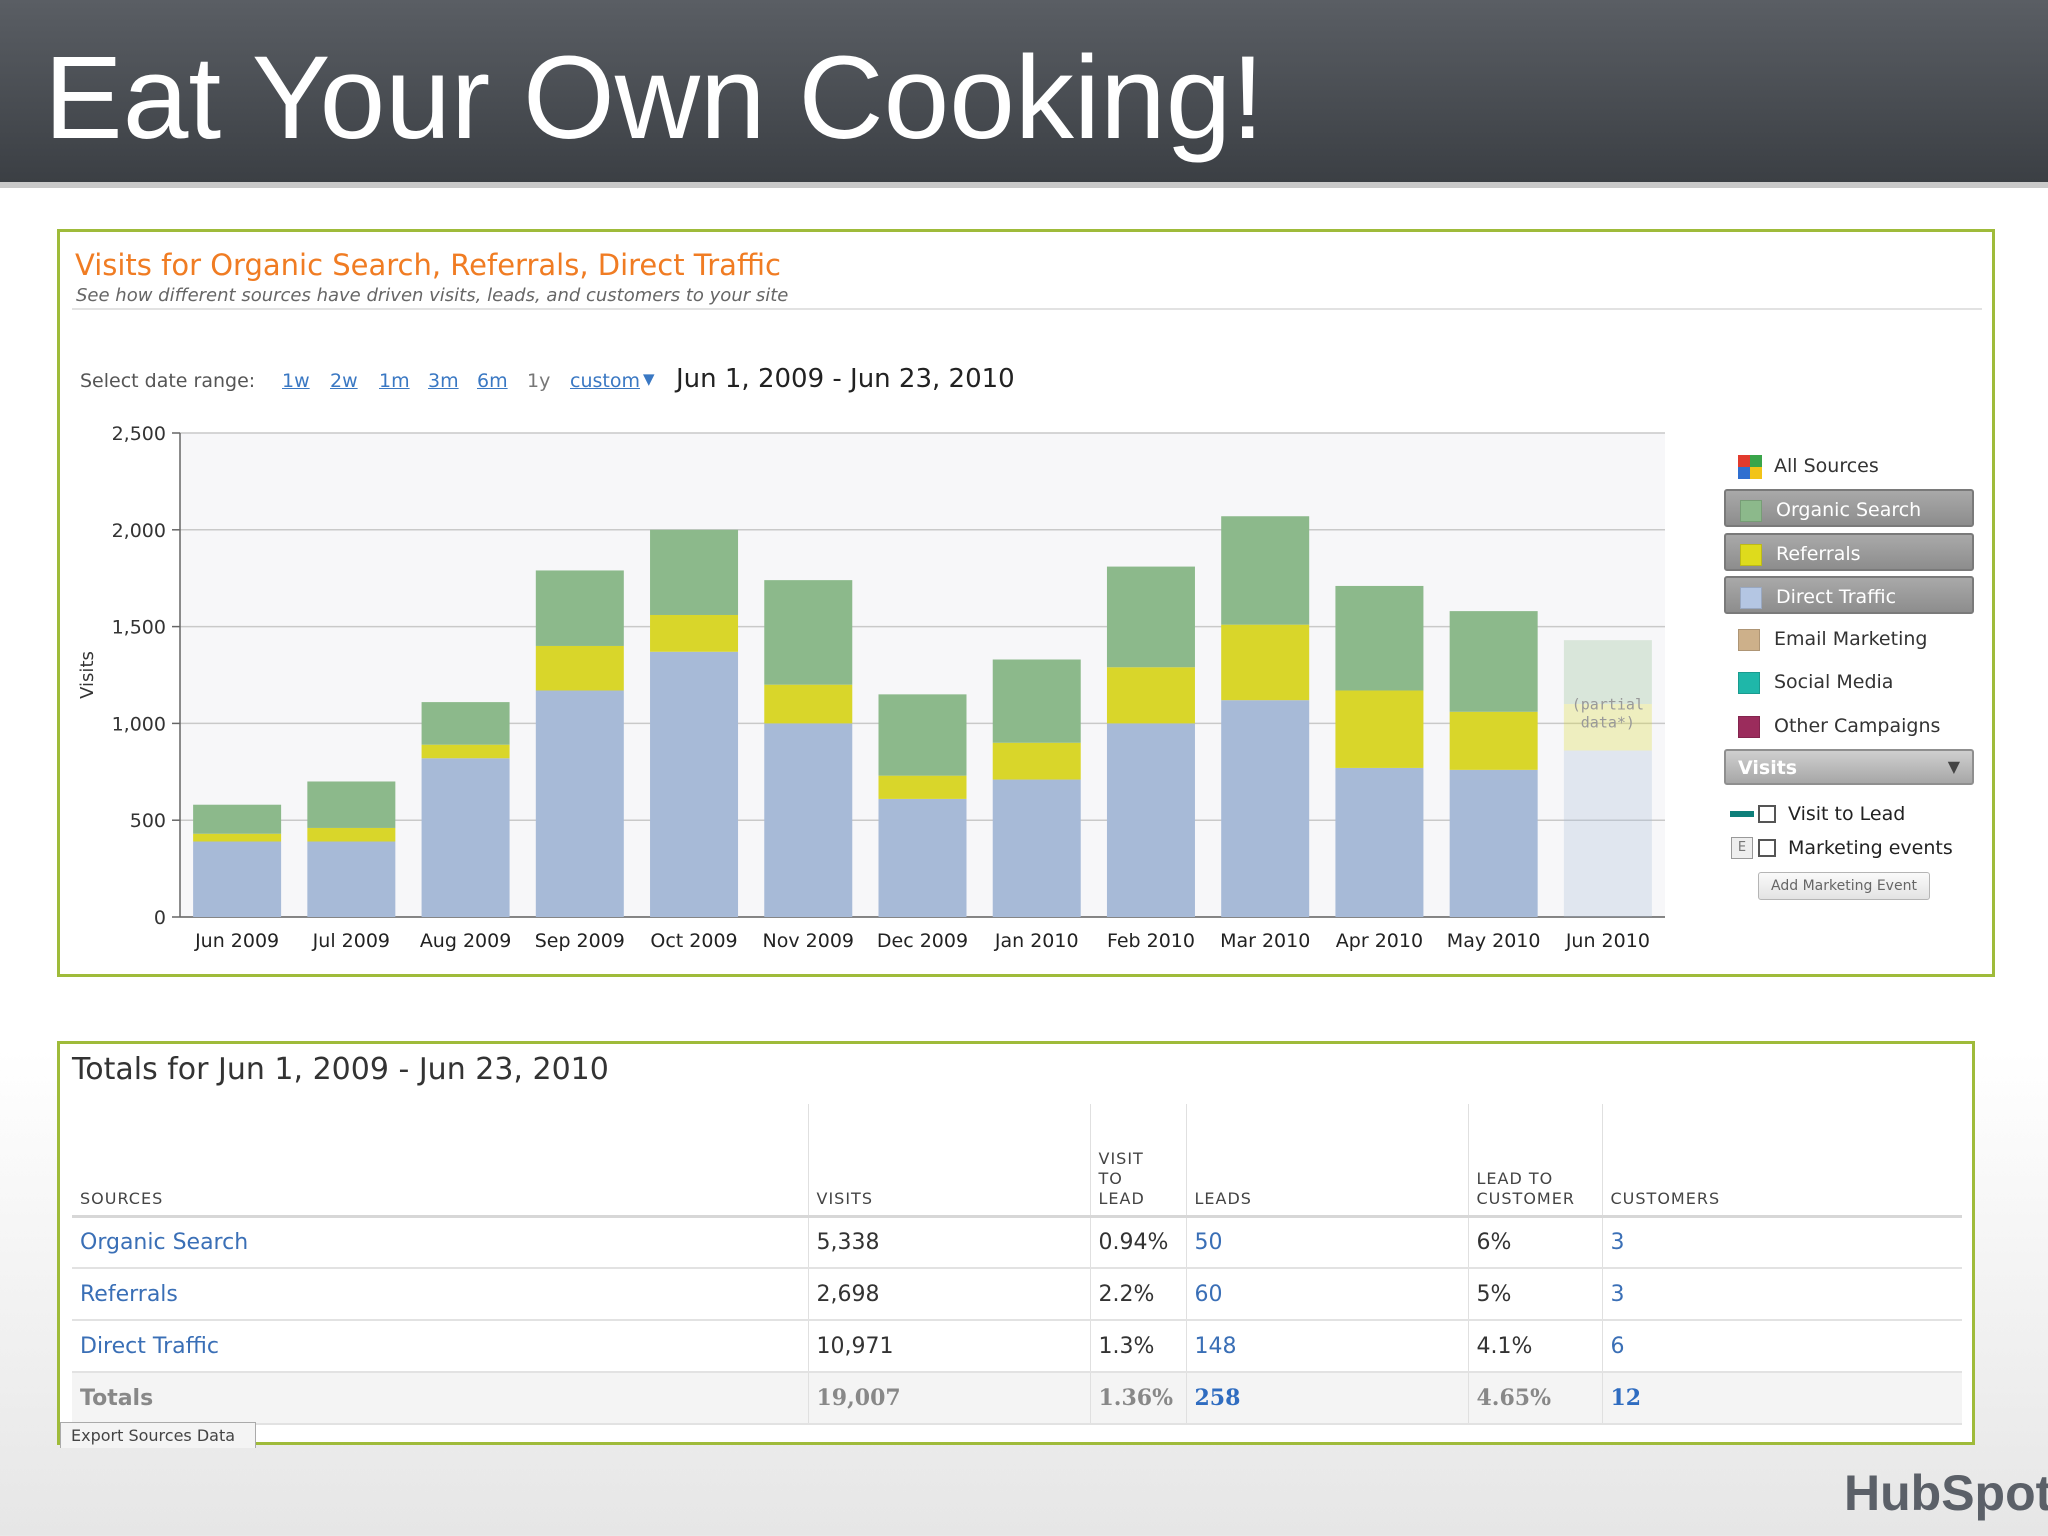 The height and width of the screenshot is (1536, 2048). What do you see at coordinates (948, 1161) in the screenshot?
I see `column-header-visits: VISITS` at bounding box center [948, 1161].